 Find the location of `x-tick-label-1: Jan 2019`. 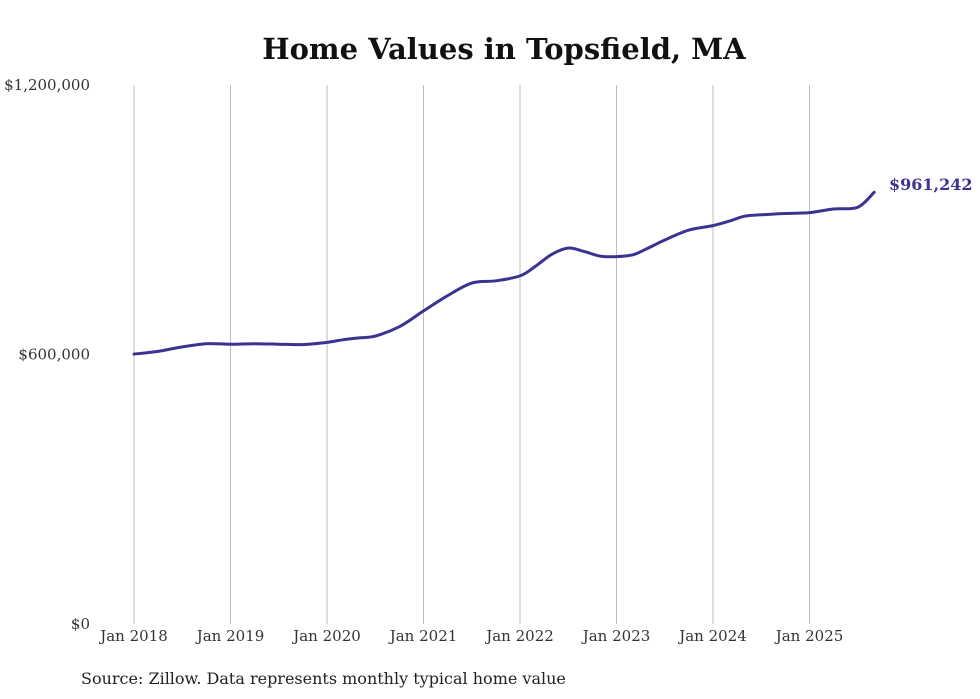

x-tick-label-1: Jan 2019 is located at coordinates (230, 636).